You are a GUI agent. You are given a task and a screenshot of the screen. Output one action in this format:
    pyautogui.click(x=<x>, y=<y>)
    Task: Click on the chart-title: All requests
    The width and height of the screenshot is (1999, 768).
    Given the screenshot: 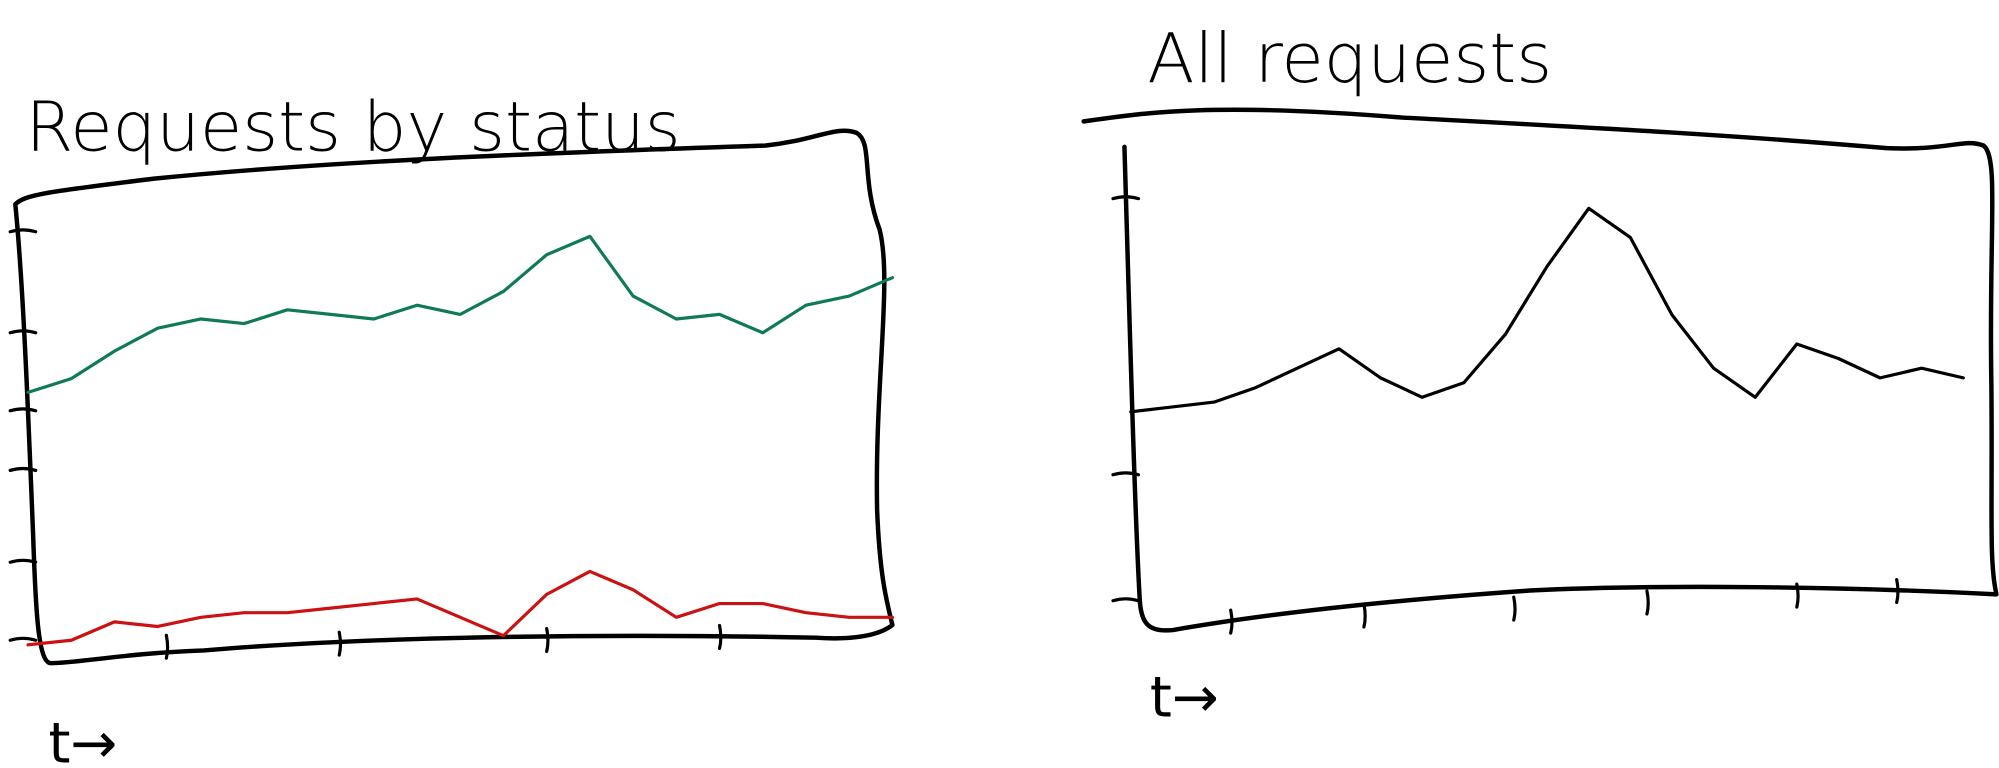 What is the action you would take?
    pyautogui.click(x=1349, y=59)
    